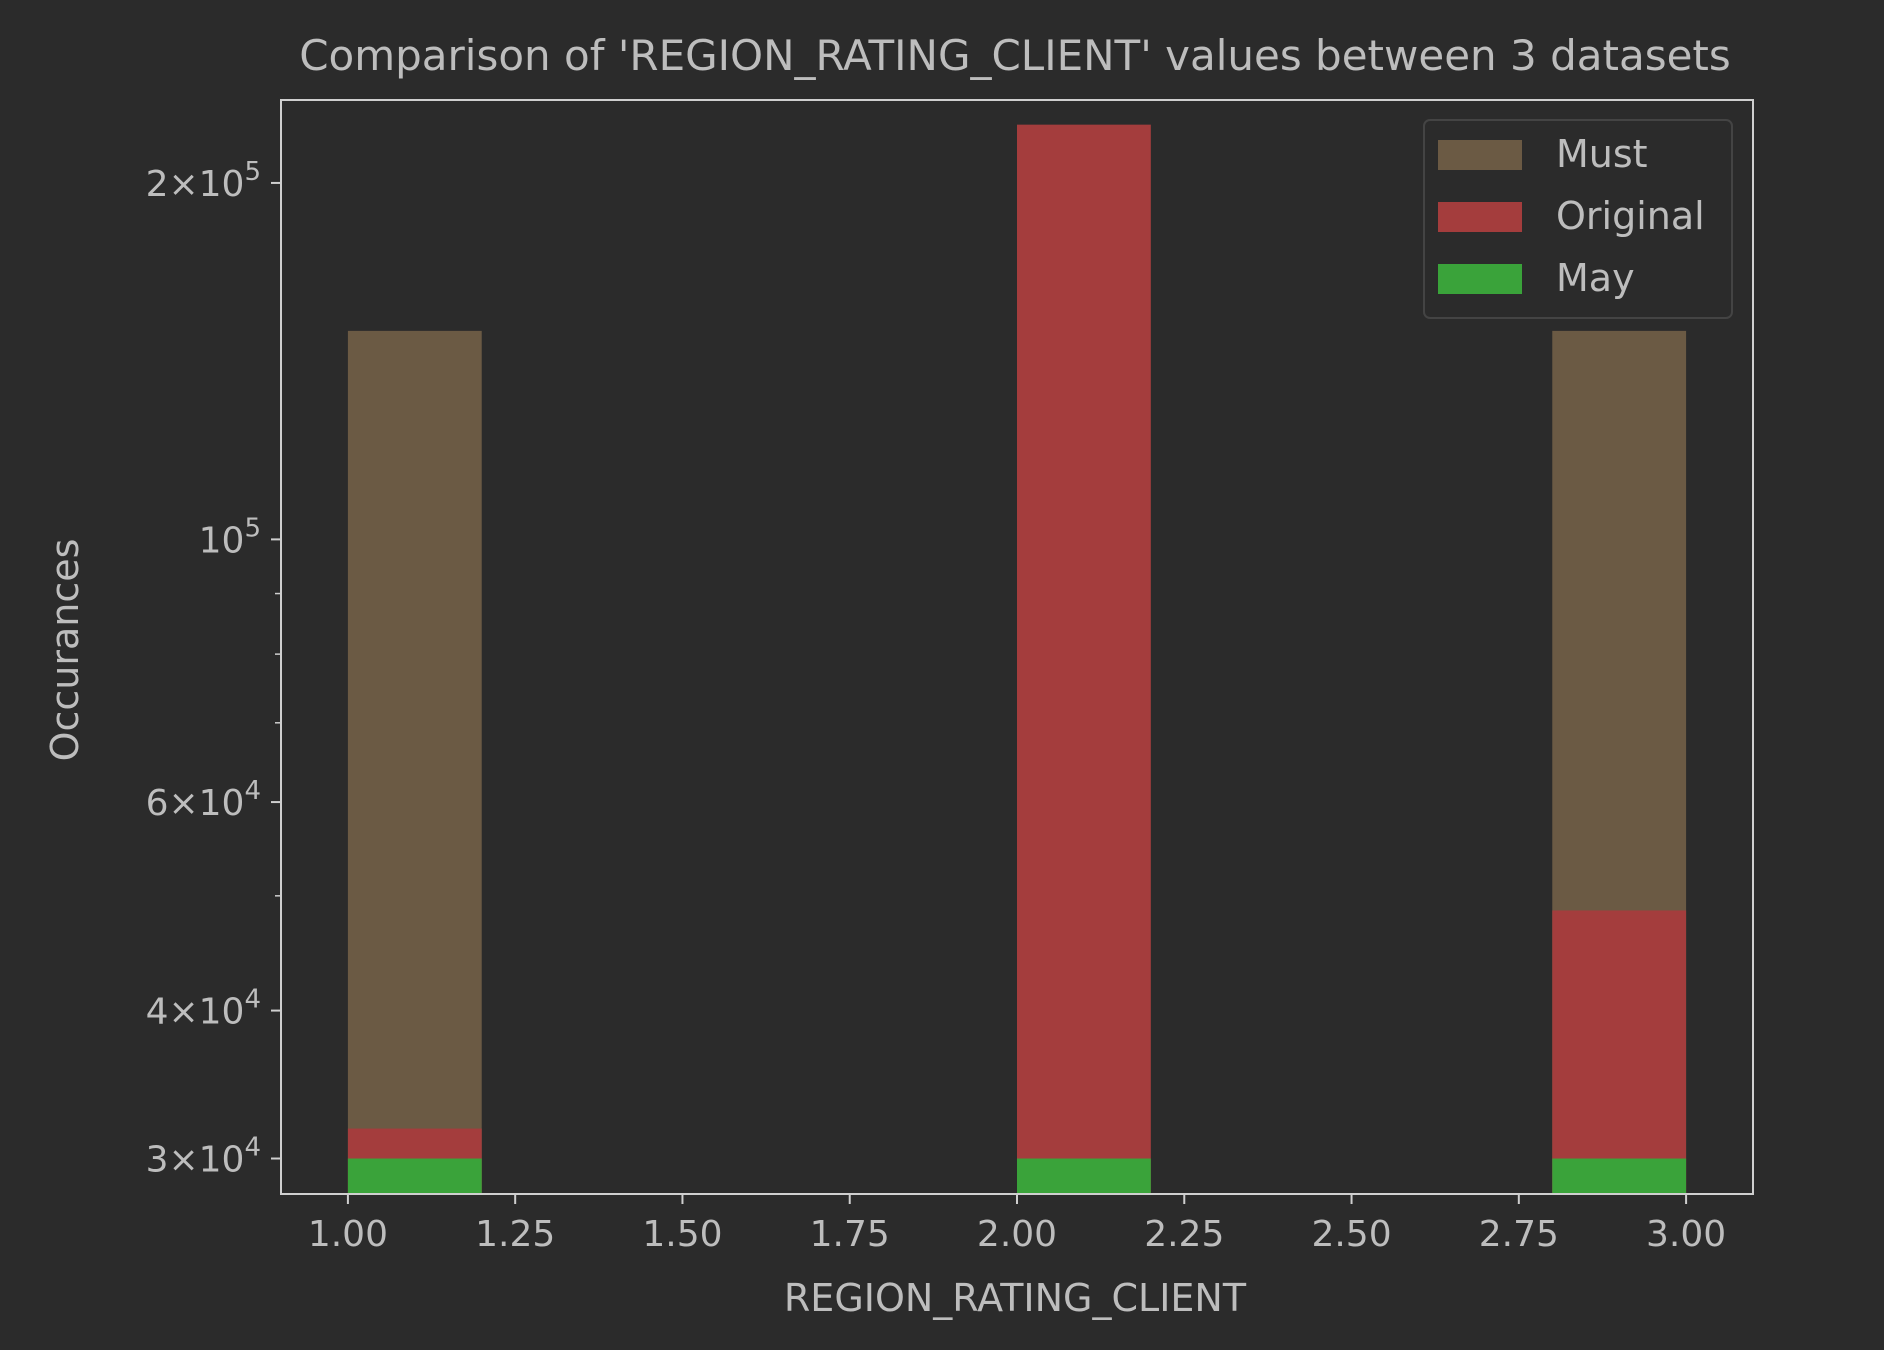  I want to click on x-tick-label: 3.00, so click(1686, 1234).